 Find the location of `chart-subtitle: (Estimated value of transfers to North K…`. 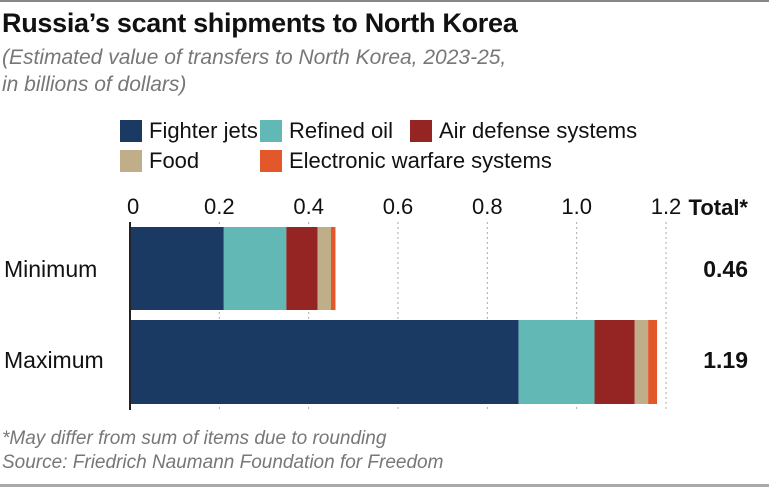

chart-subtitle: (Estimated value of transfers to North K… is located at coordinates (262, 71).